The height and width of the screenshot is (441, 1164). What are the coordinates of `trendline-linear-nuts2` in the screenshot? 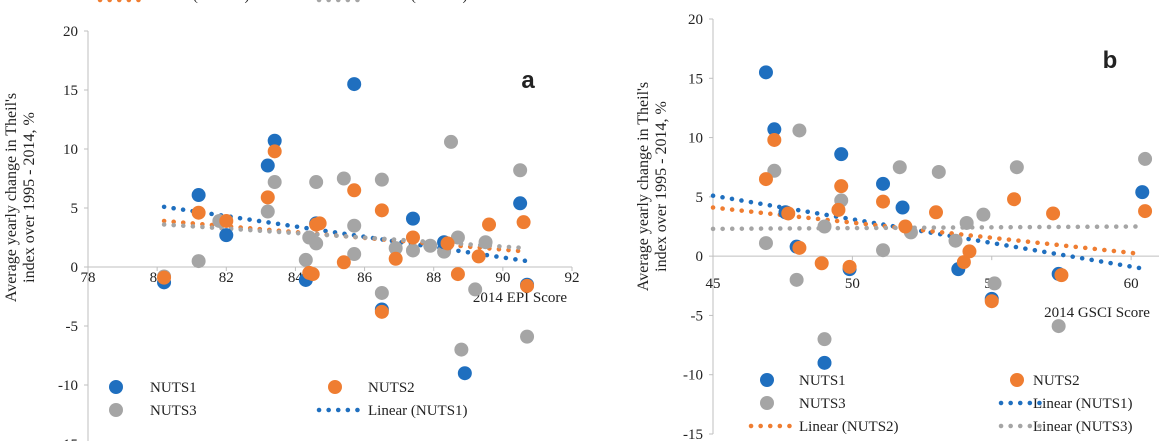 It's located at (926, 231).